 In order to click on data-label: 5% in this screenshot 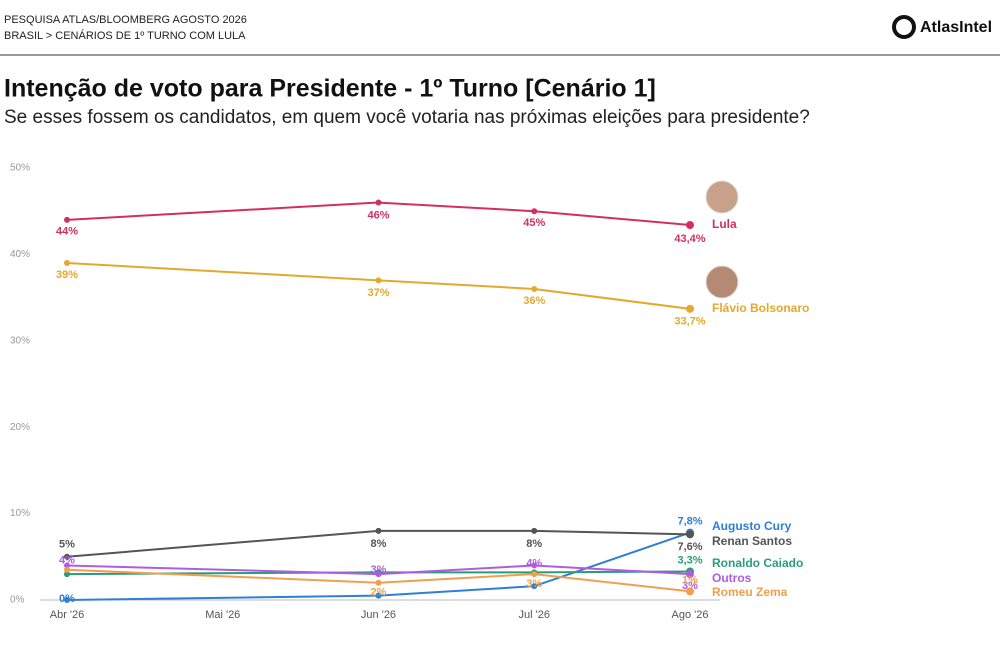, I will do `click(67, 545)`.